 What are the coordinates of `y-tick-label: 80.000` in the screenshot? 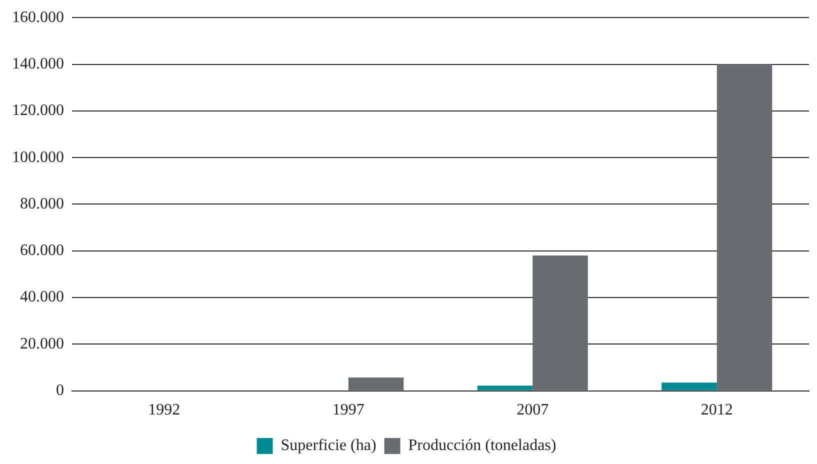 It's located at (42, 203).